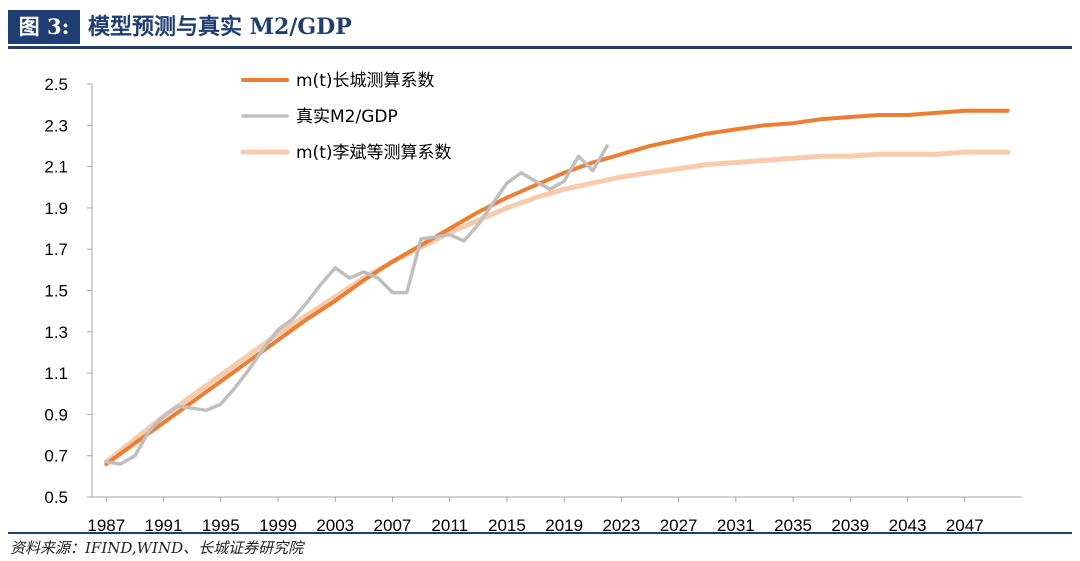 This screenshot has width=1080, height=561. I want to click on x-tick-label: 1999, so click(278, 524).